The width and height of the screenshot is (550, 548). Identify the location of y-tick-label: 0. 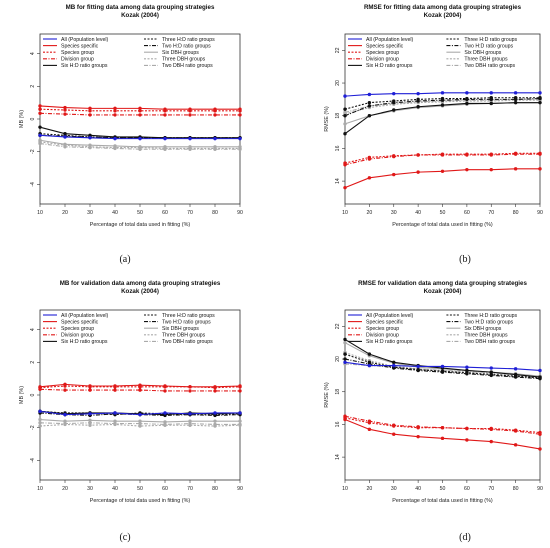
(33, 118).